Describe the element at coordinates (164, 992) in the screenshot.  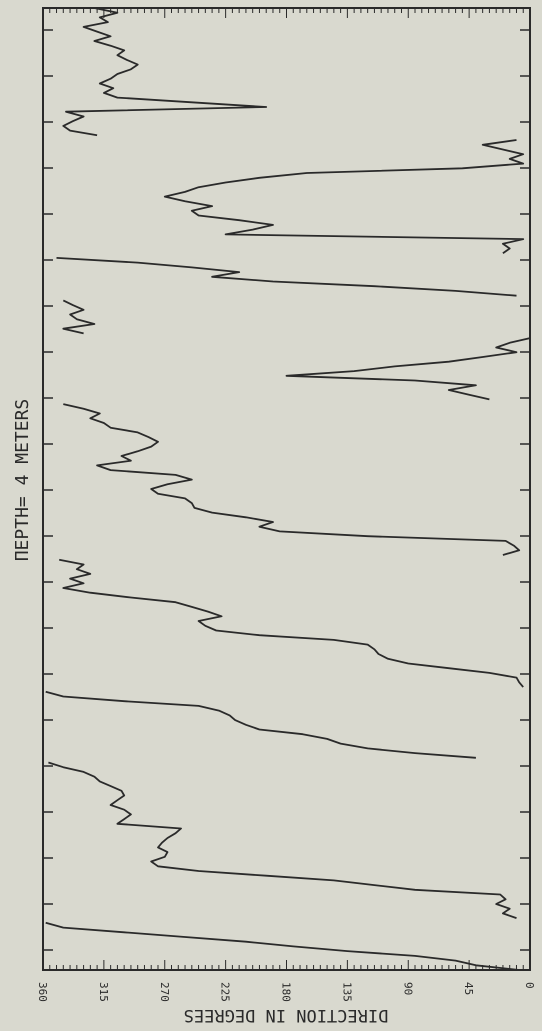
I see `direction-tick-label: 270` at that location.